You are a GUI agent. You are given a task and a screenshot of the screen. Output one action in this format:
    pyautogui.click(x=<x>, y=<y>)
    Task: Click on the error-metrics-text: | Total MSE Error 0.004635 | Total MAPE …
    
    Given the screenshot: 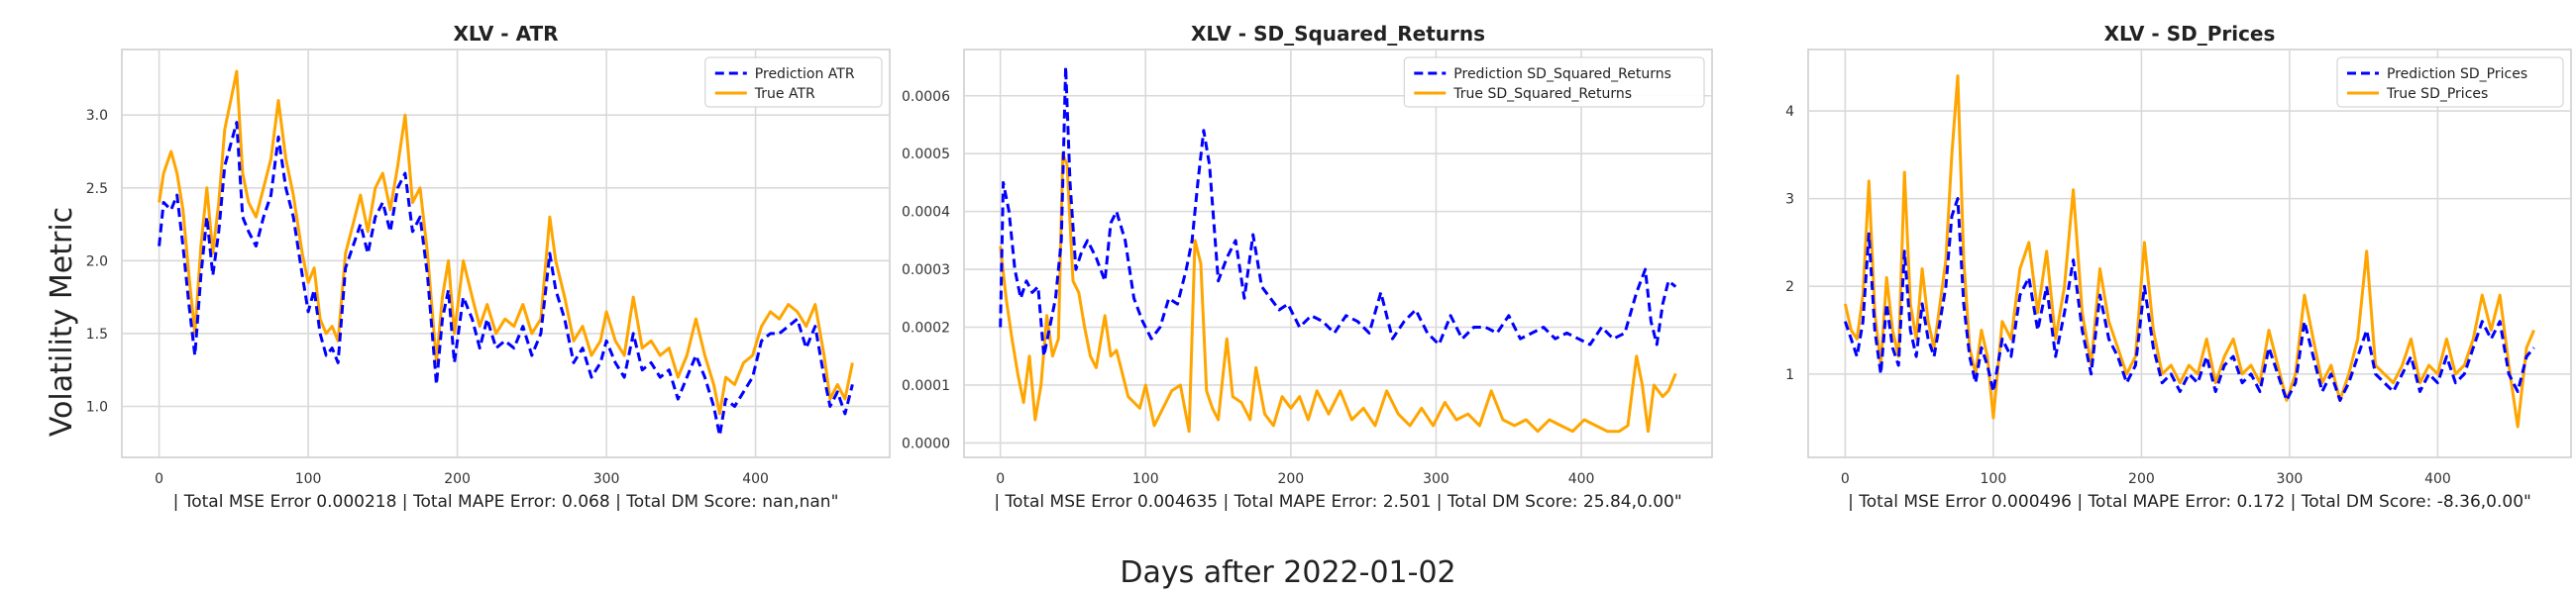 What is the action you would take?
    pyautogui.click(x=1338, y=502)
    